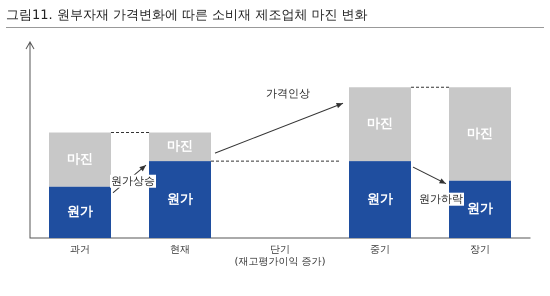  I want to click on x-tick-label: 과거, so click(80, 250).